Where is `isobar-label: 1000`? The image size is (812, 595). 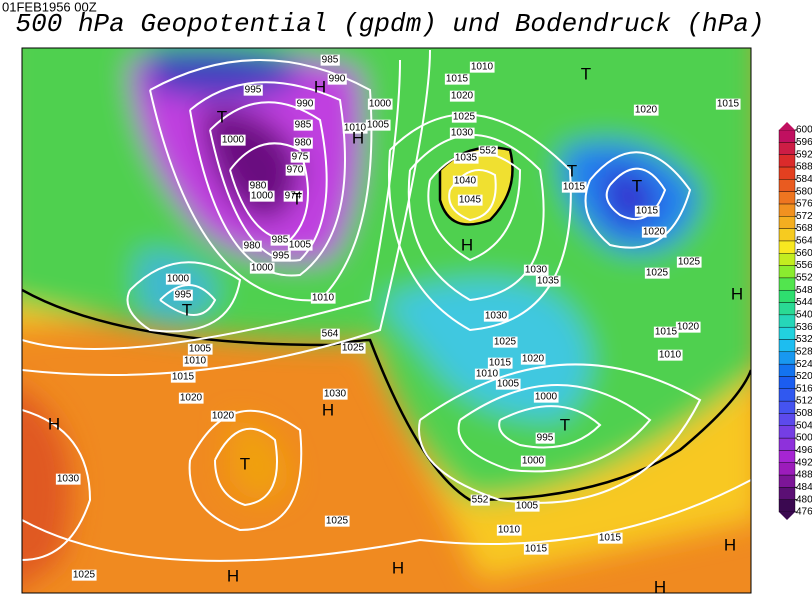
isobar-label: 1000 is located at coordinates (546, 397).